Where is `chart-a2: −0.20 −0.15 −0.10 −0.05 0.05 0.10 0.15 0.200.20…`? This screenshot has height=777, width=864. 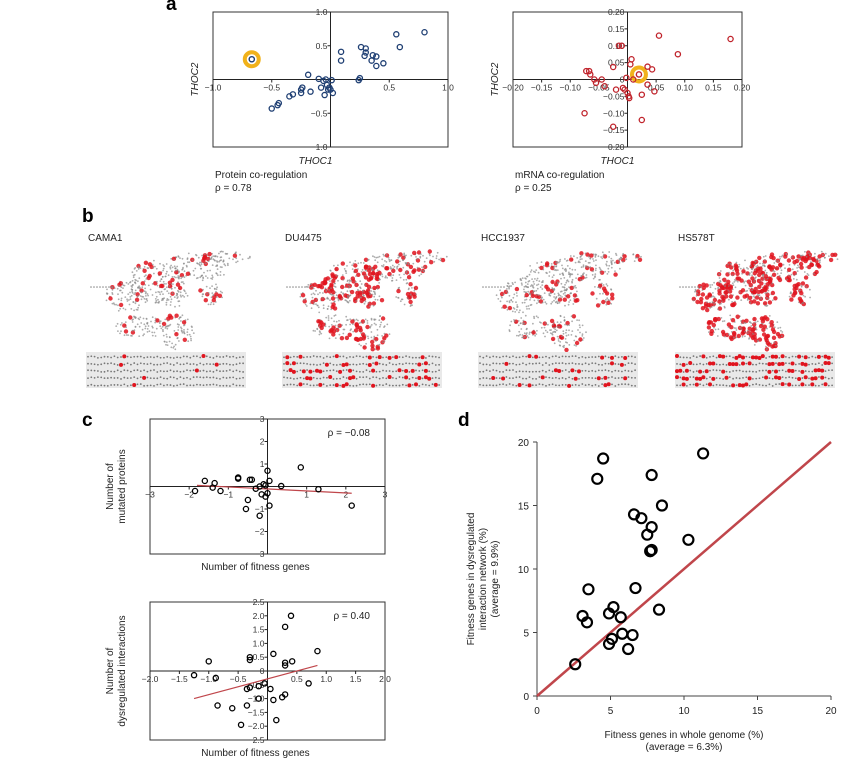 chart-a2: −0.20 −0.15 −0.10 −0.05 0.05 0.10 0.15 0.200.20… is located at coordinates (620, 100).